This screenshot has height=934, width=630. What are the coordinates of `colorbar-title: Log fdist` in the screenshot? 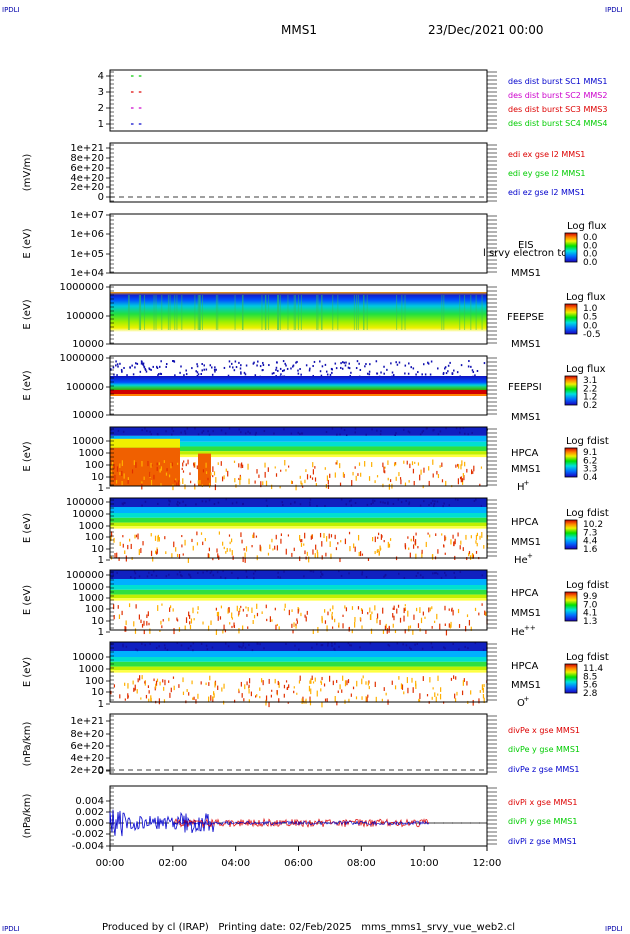 It's located at (587, 585).